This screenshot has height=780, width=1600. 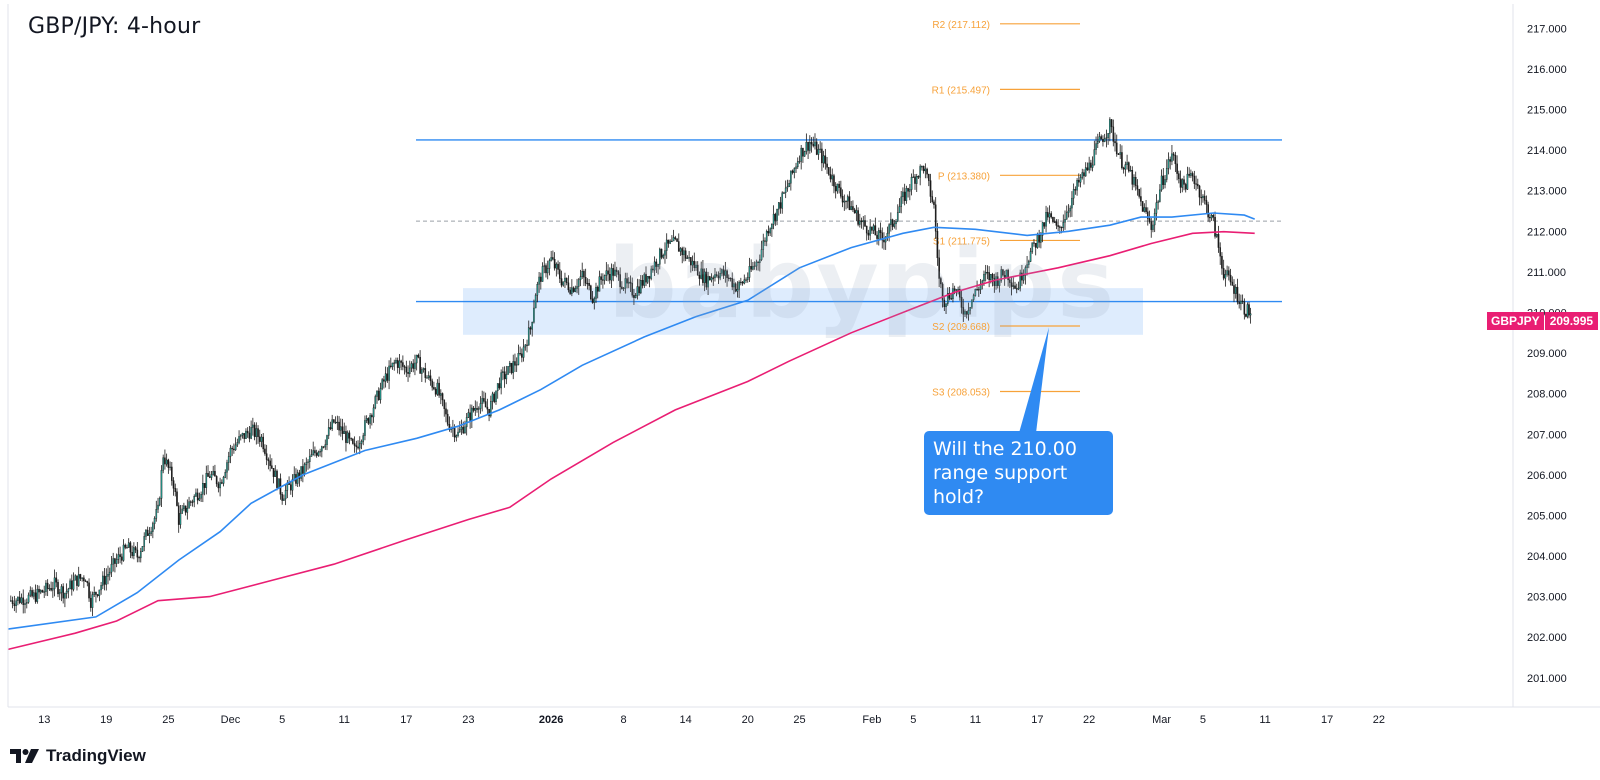 I want to click on pivot-label-p: P (213.380), so click(x=964, y=176).